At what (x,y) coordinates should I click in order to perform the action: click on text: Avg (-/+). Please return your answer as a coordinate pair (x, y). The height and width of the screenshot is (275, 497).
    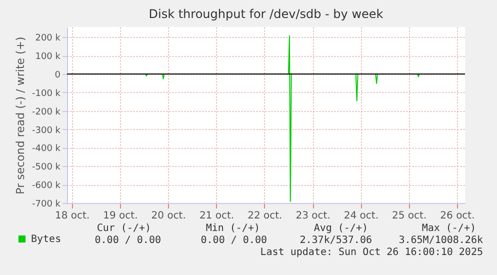
    Looking at the image, I should click on (341, 228).